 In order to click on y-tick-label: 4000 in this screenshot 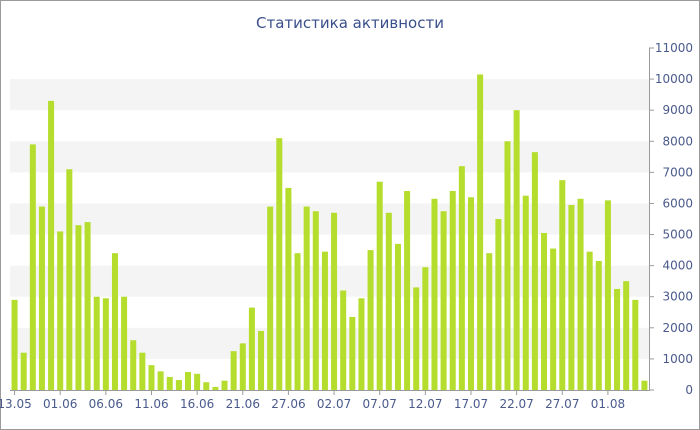, I will do `click(677, 266)`.